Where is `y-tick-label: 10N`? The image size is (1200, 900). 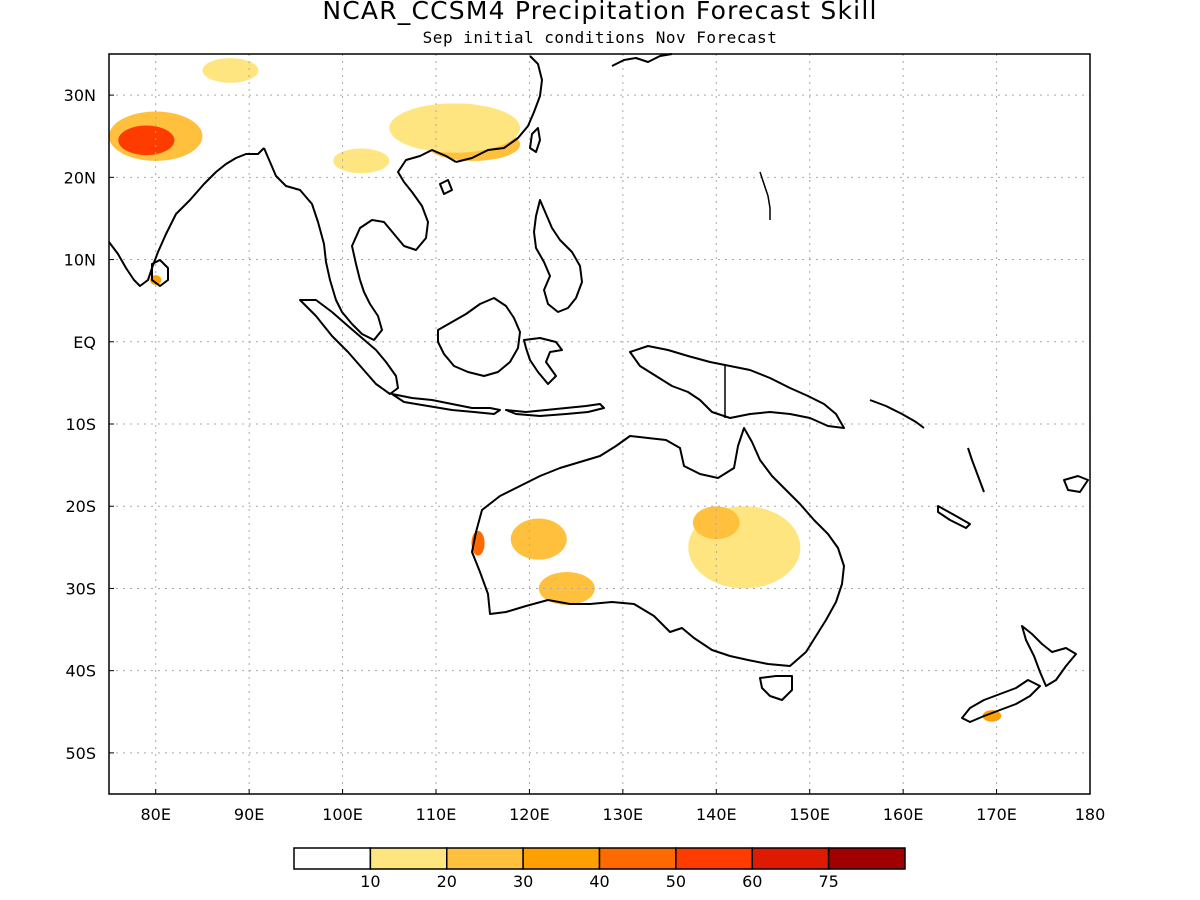
y-tick-label: 10N is located at coordinates (80, 260).